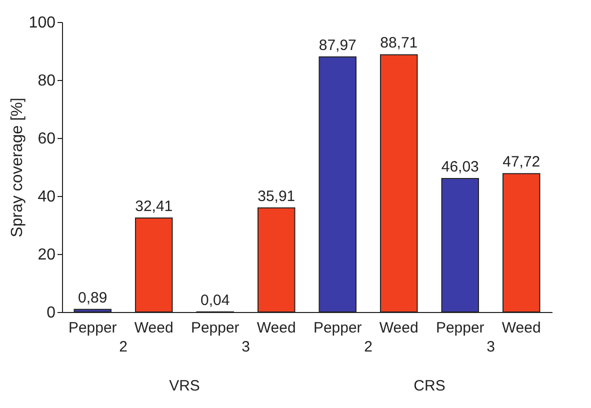  Describe the element at coordinates (215, 300) in the screenshot. I see `data-label: 0,04` at that location.